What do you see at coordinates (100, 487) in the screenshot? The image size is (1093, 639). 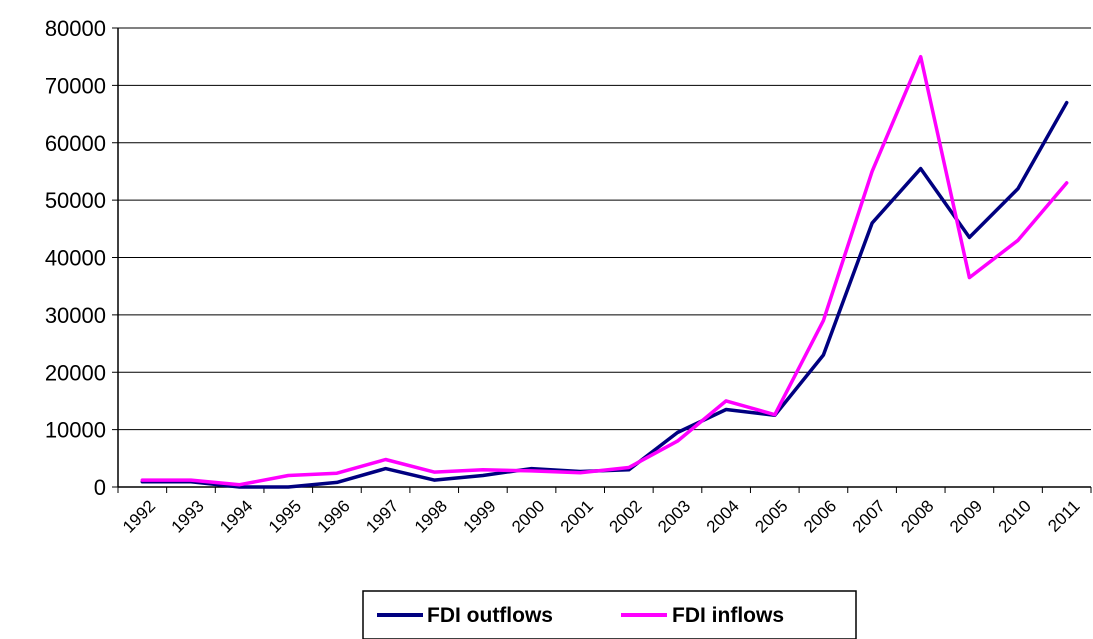 I see `y-tick-label-0: 0` at bounding box center [100, 487].